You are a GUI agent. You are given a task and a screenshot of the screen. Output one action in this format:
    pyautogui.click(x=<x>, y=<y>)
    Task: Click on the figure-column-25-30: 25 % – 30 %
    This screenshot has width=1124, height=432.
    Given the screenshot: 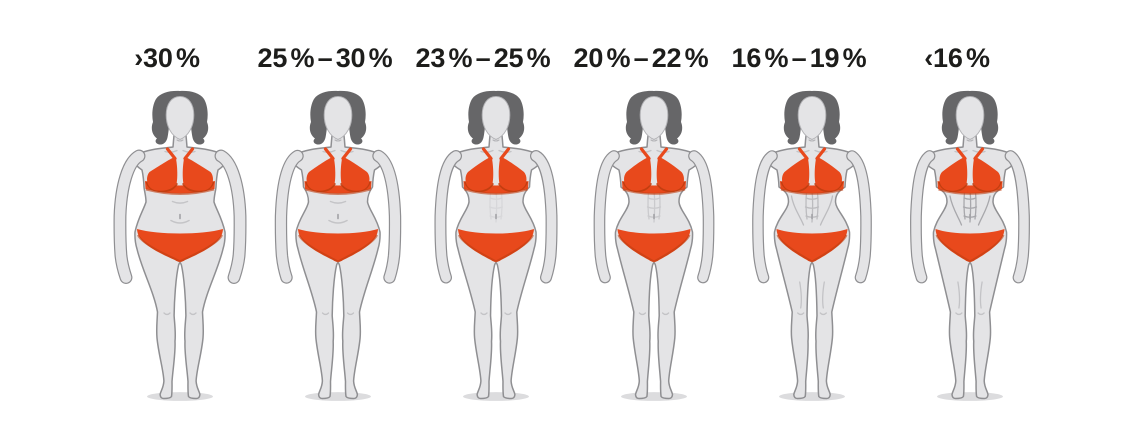 What is the action you would take?
    pyautogui.click(x=337, y=208)
    